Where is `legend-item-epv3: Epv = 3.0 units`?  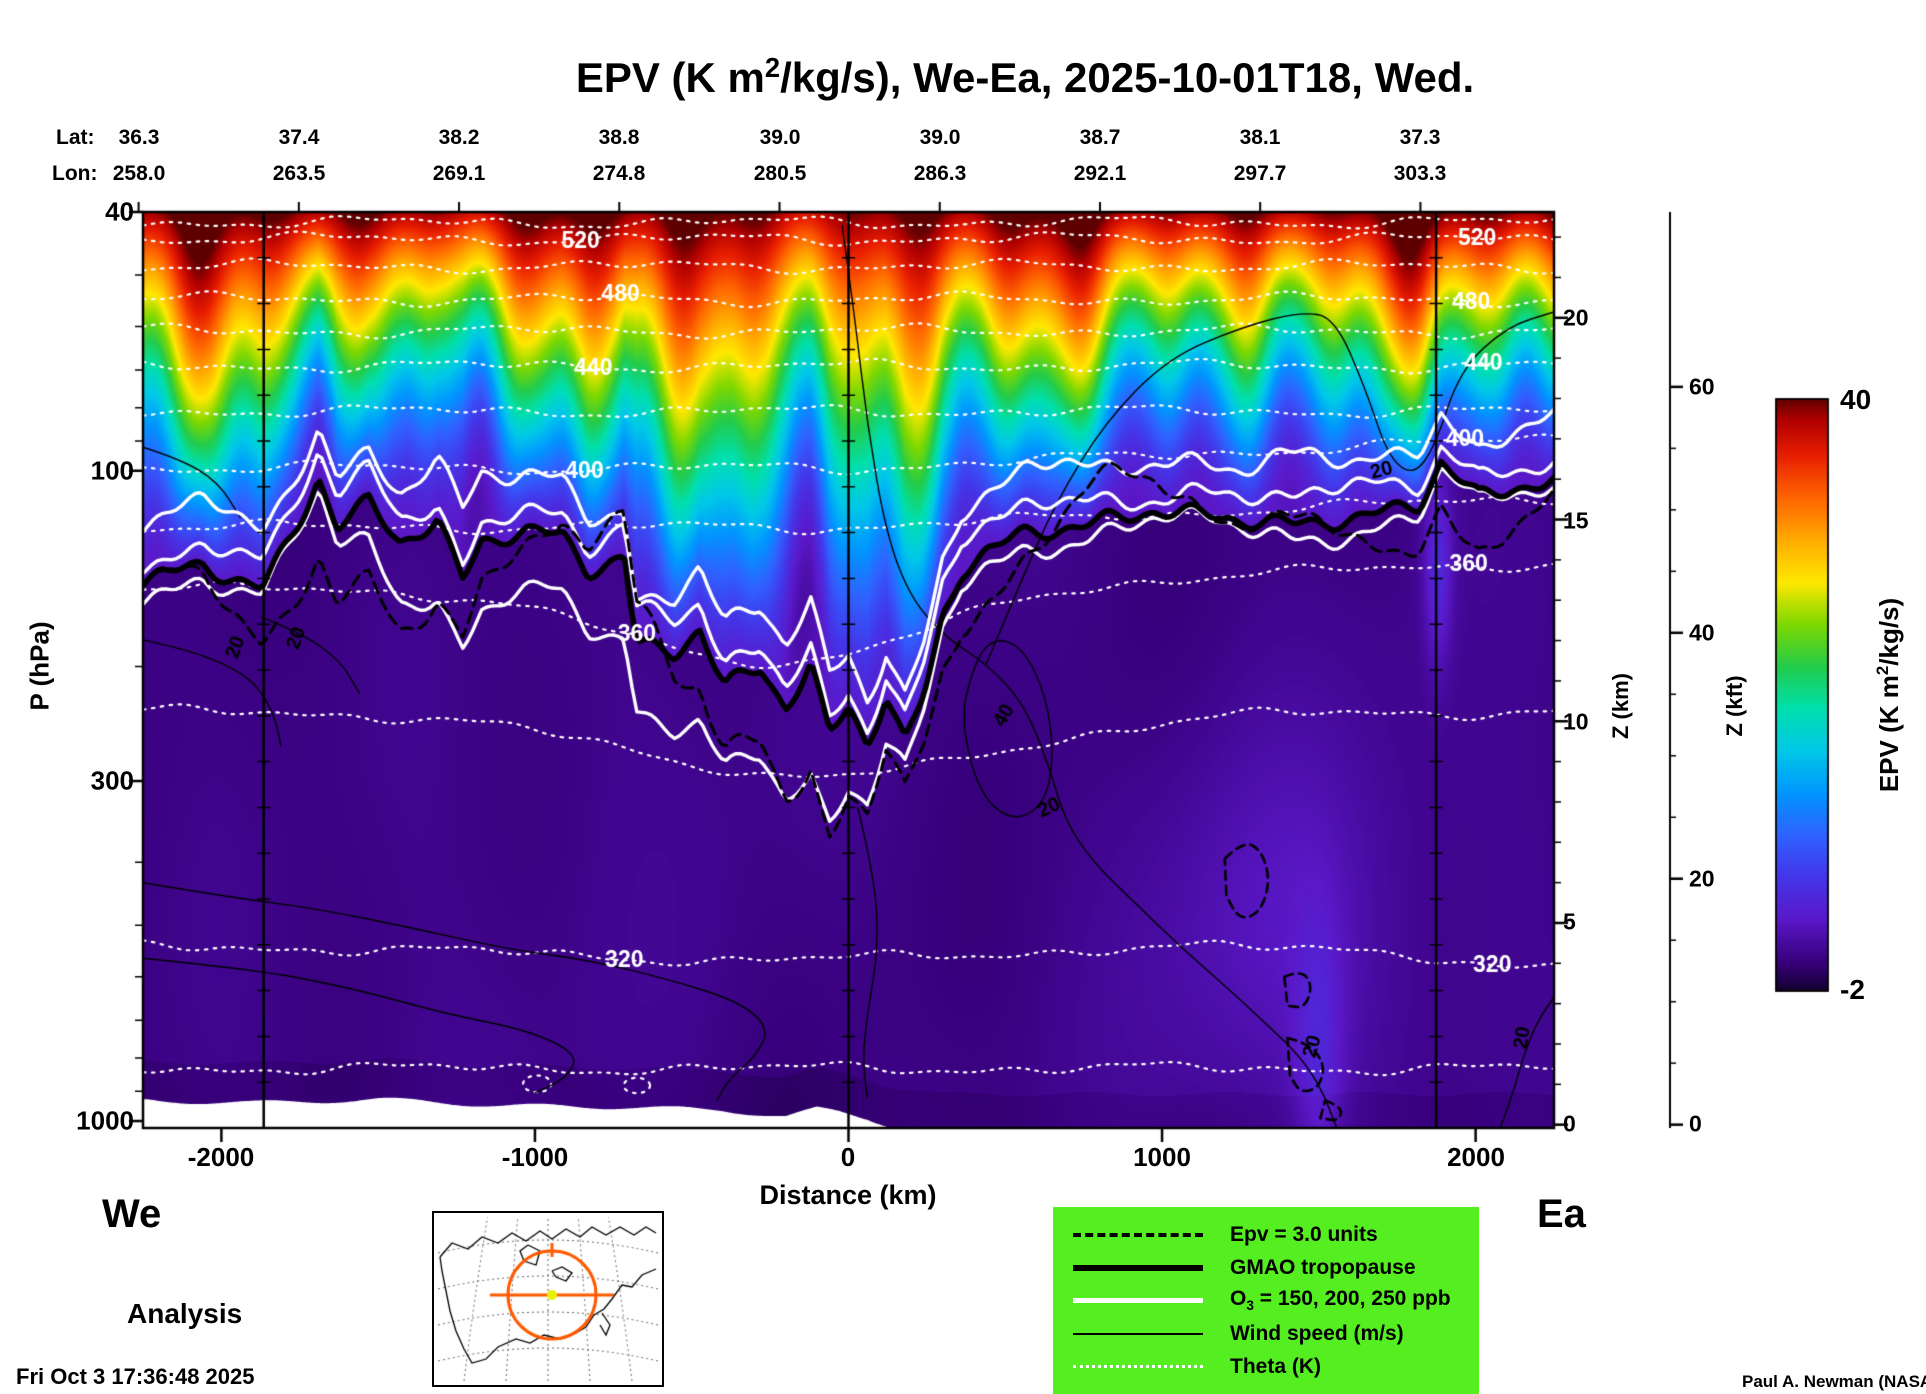 legend-item-epv3: Epv = 3.0 units is located at coordinates (1266, 1234).